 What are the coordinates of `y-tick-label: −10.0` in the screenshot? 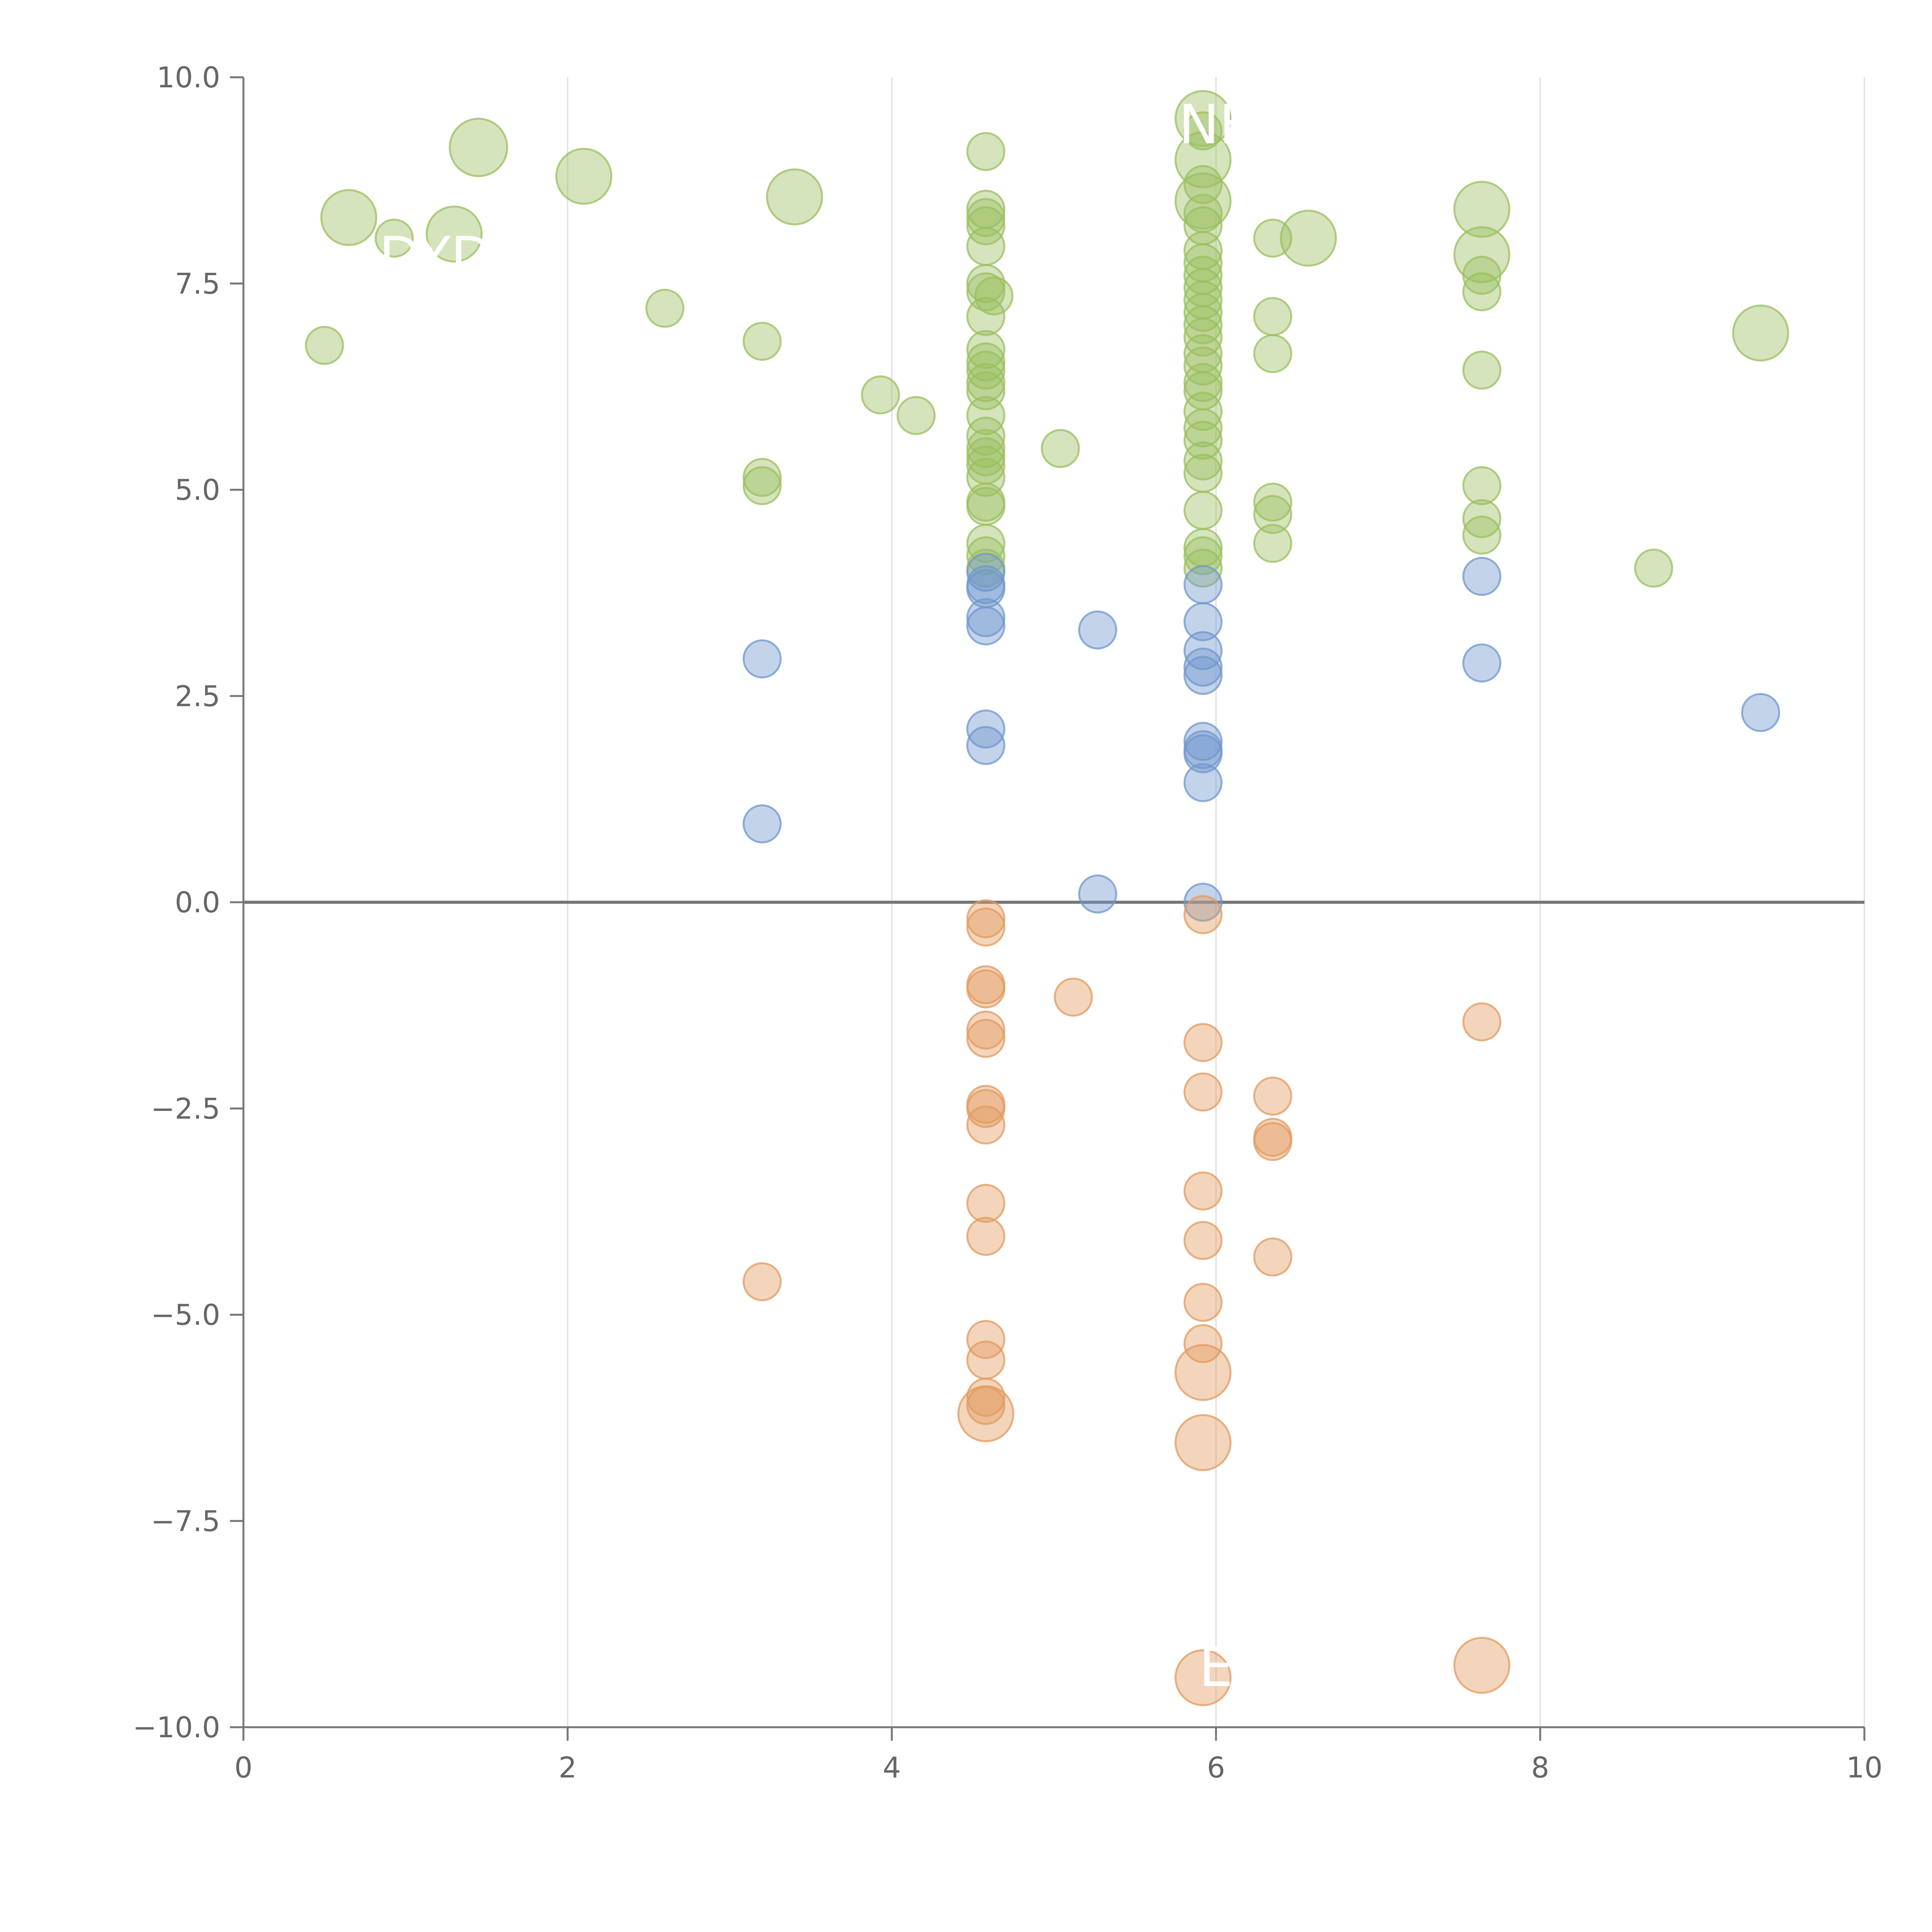 It's located at (176, 1728).